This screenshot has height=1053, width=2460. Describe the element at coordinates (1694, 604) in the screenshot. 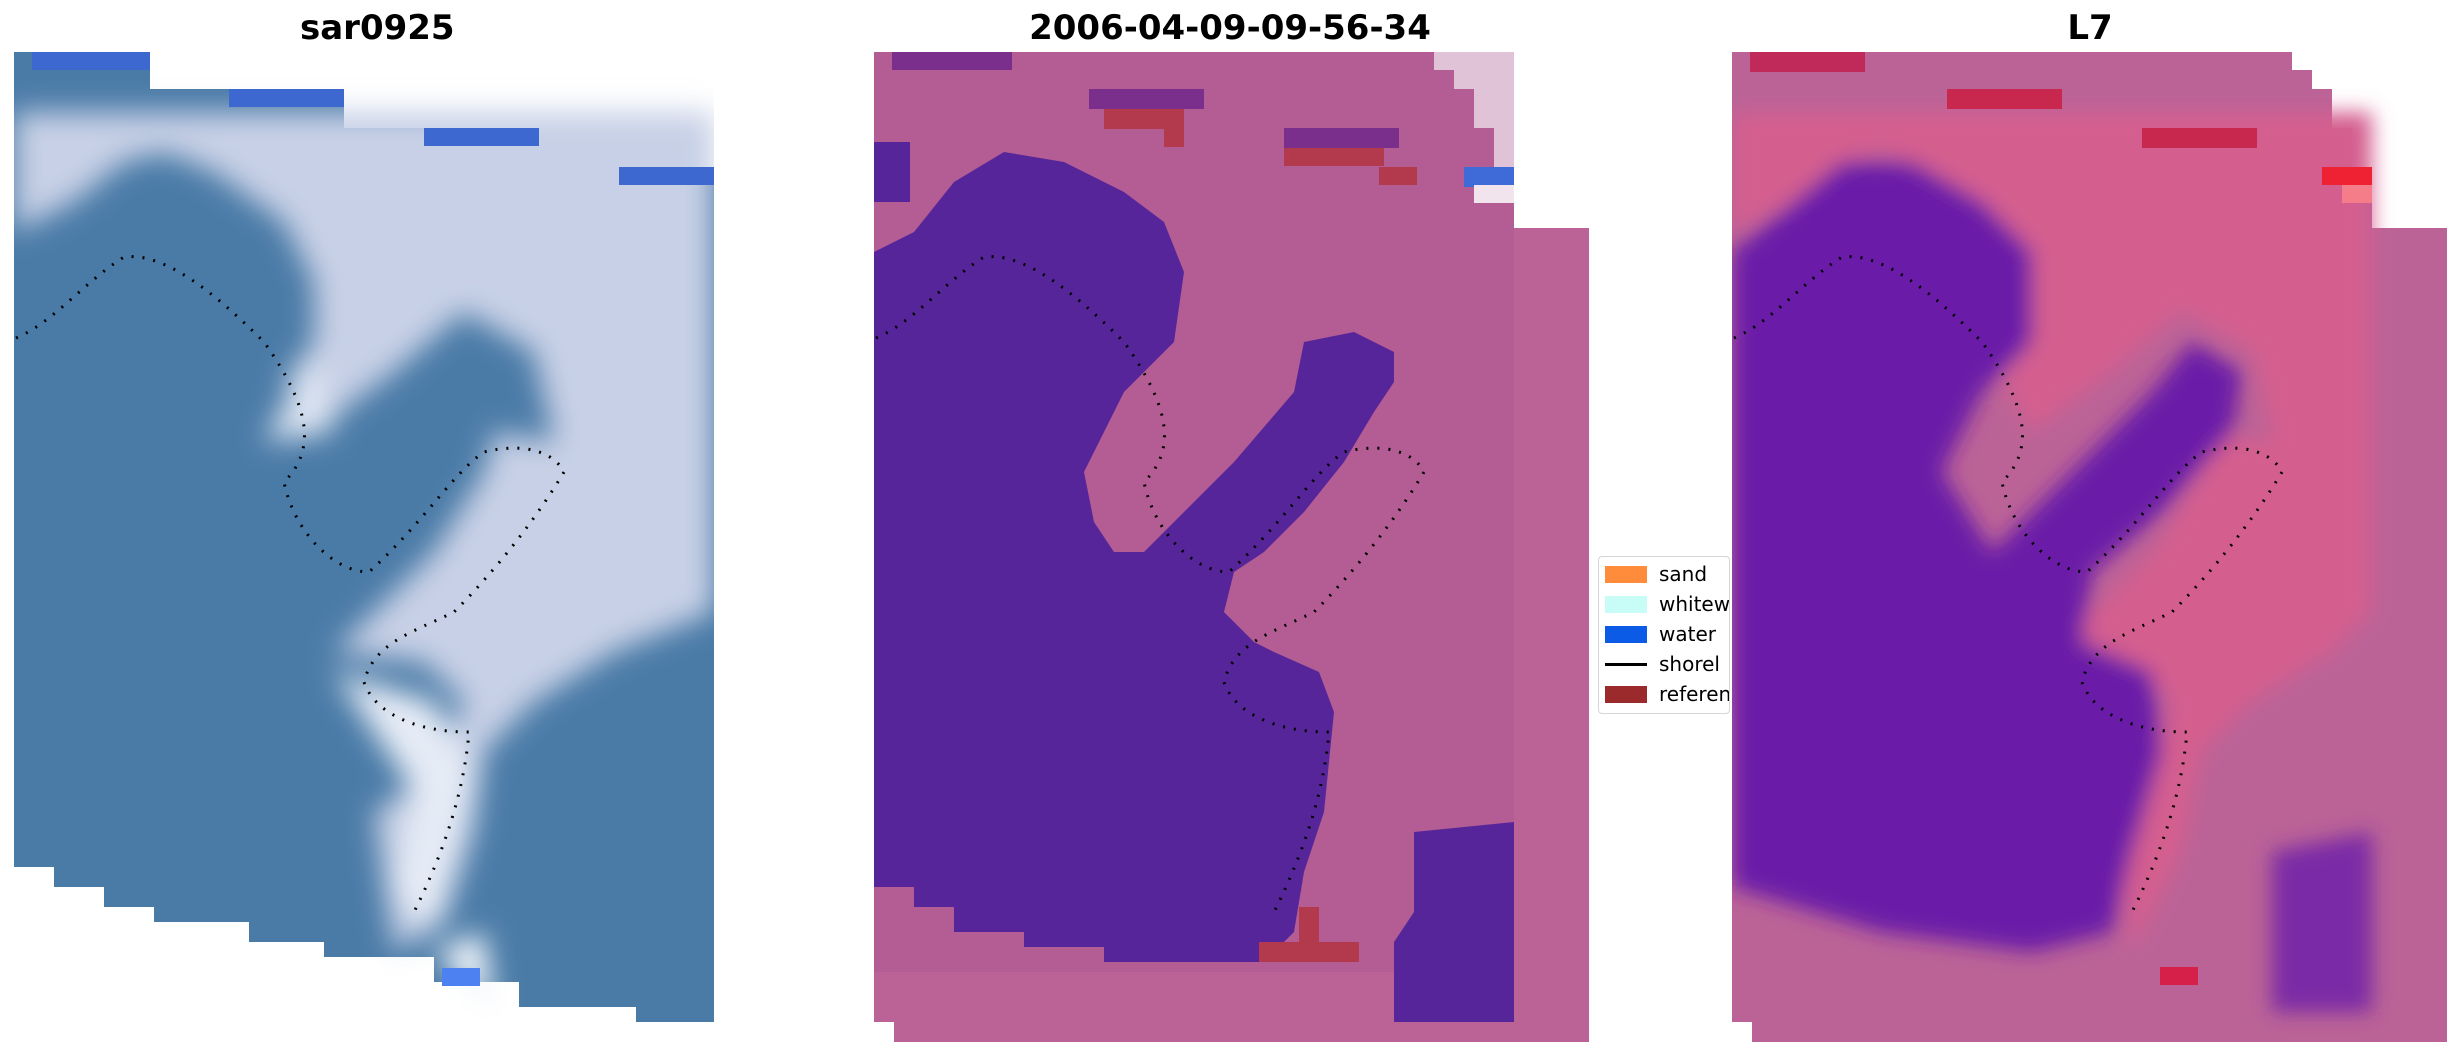

I see `legend-label: whitew` at that location.